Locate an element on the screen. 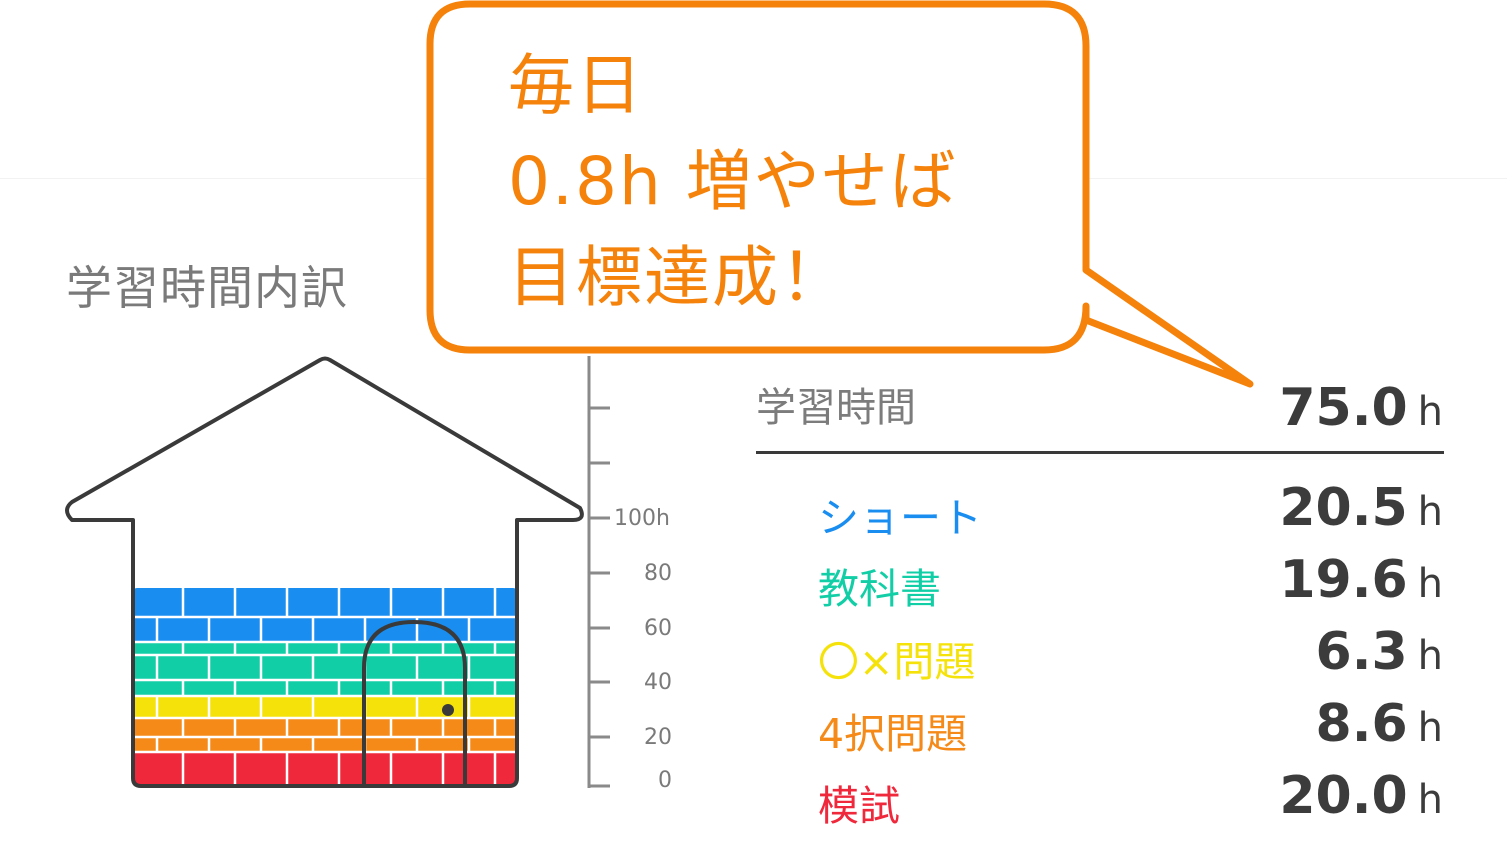 The image size is (1507, 864). category-value-mock-exam: 20.0 h is located at coordinates (1361, 796).